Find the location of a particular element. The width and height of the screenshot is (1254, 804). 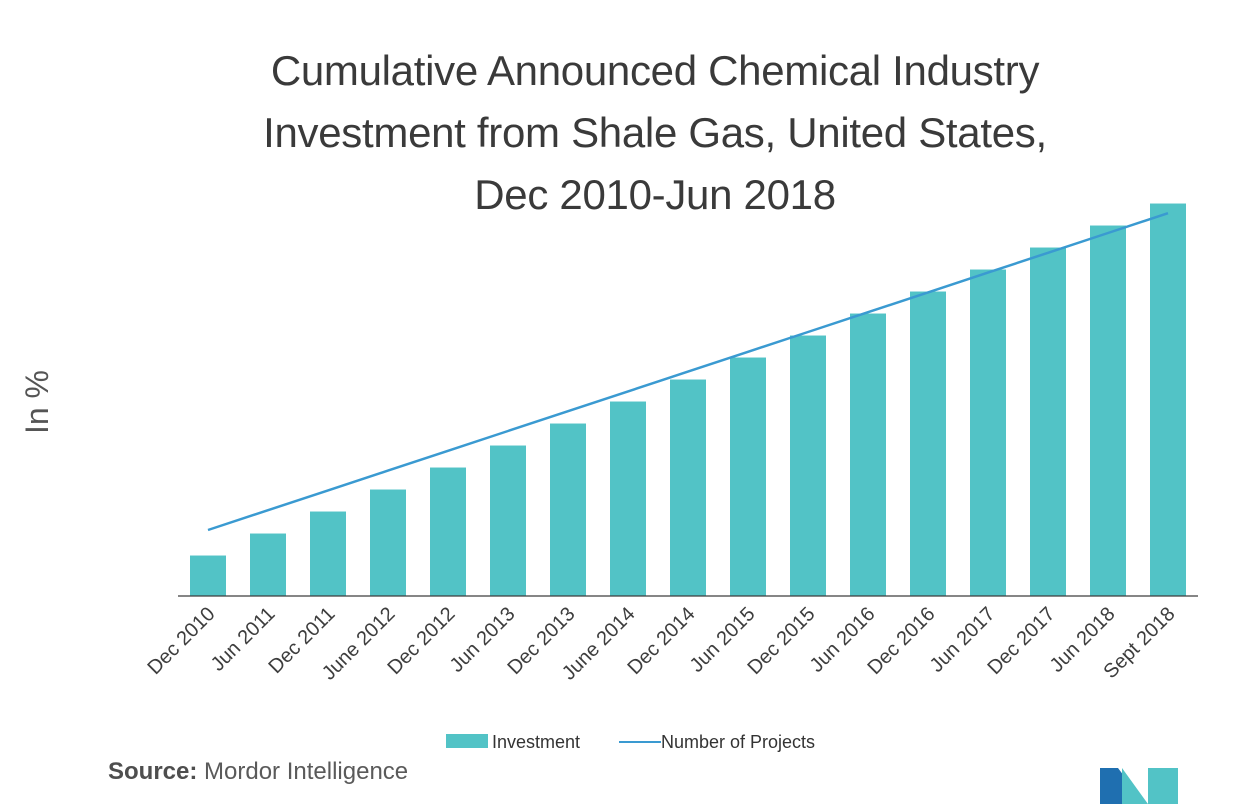

legend: Investment Number of Projects is located at coordinates (630, 742).